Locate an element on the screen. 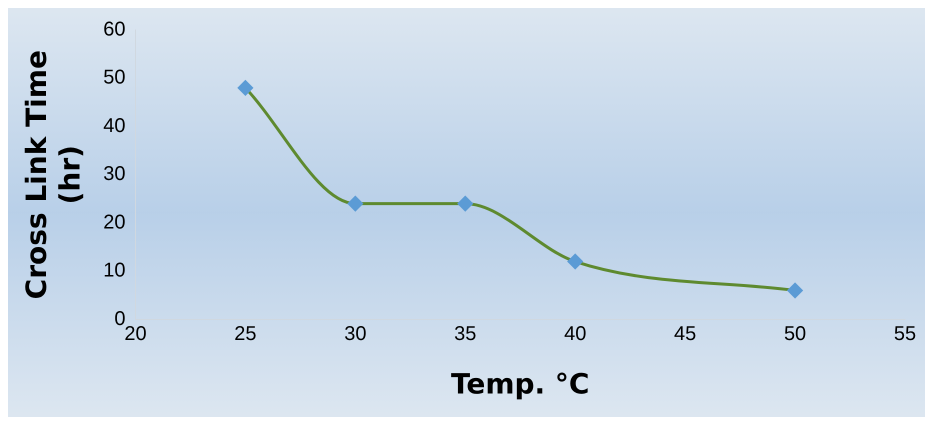 The height and width of the screenshot is (425, 933). x-axis-title: Temp. °C is located at coordinates (520, 383).